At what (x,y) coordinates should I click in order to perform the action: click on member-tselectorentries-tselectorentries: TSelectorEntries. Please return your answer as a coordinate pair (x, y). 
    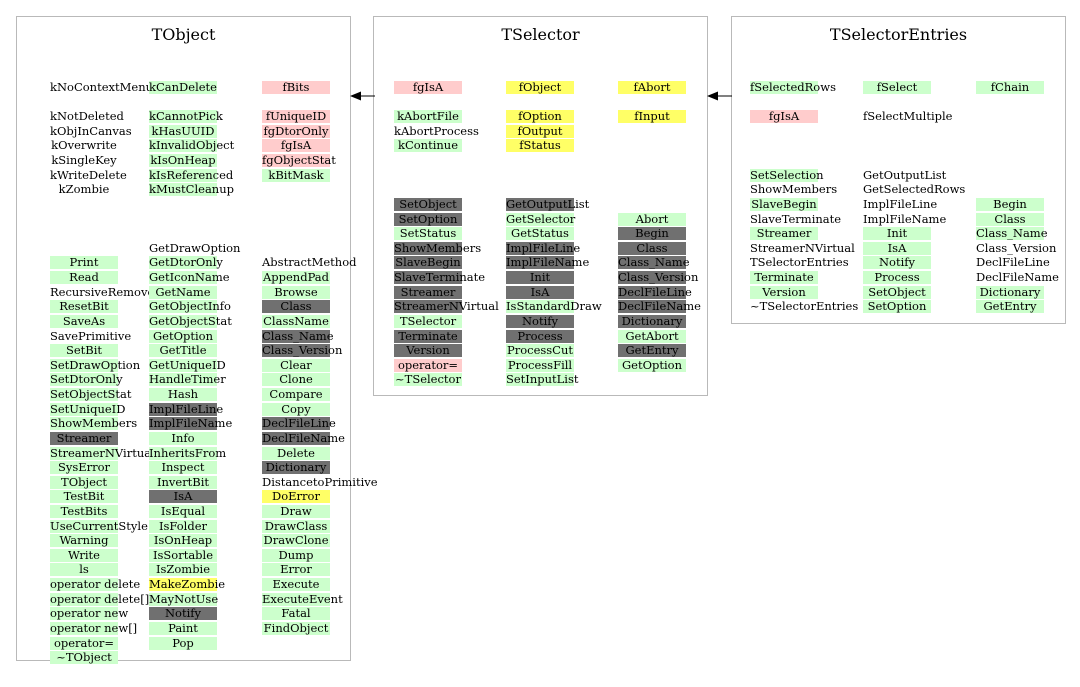
    Looking at the image, I should click on (799, 262).